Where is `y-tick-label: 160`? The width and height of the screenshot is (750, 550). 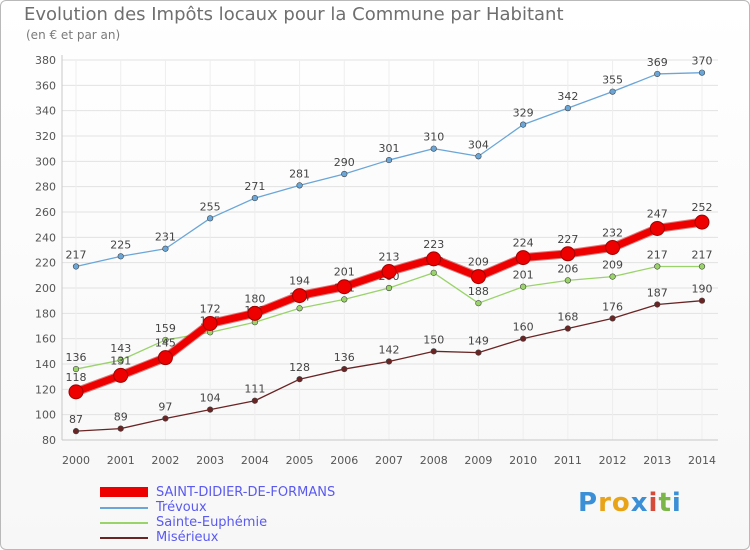
y-tick-label: 160 is located at coordinates (45, 339).